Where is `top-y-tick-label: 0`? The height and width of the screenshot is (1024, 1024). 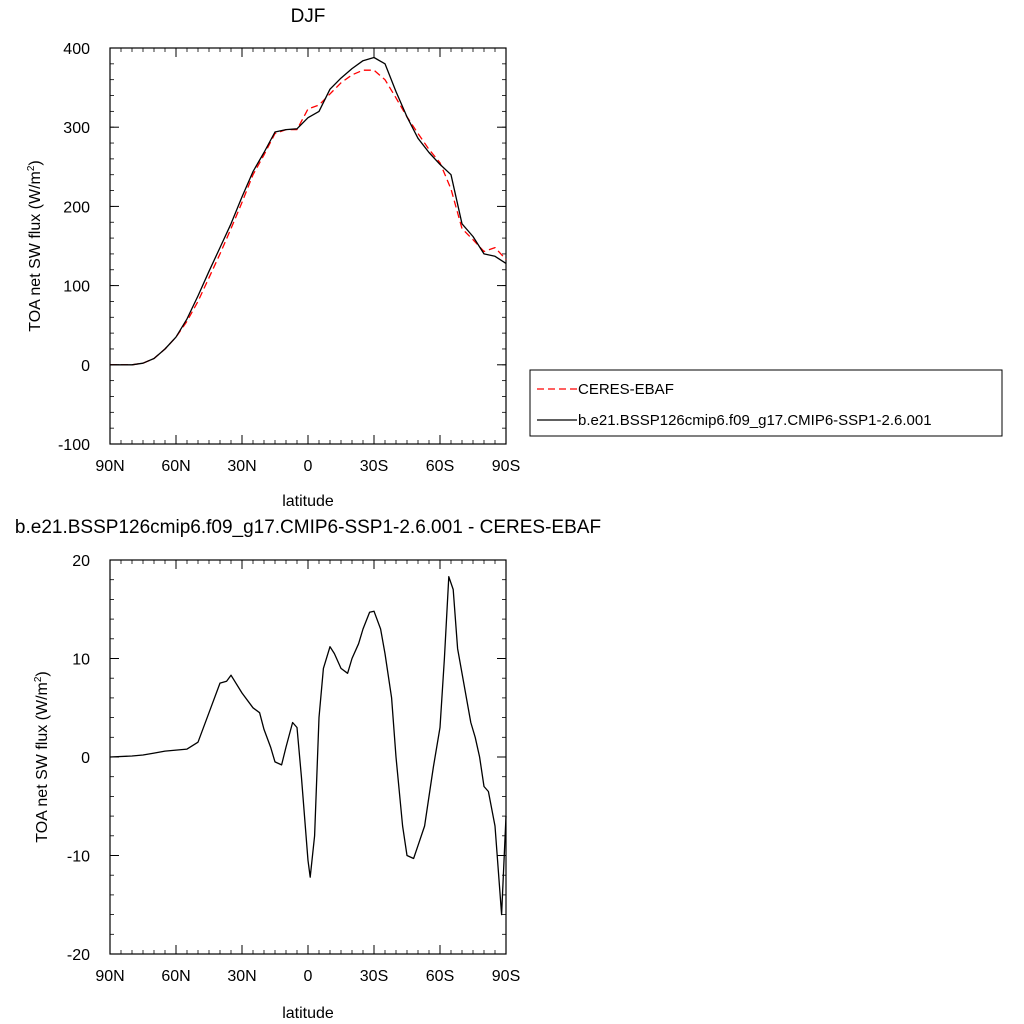
top-y-tick-label: 0 is located at coordinates (85, 366).